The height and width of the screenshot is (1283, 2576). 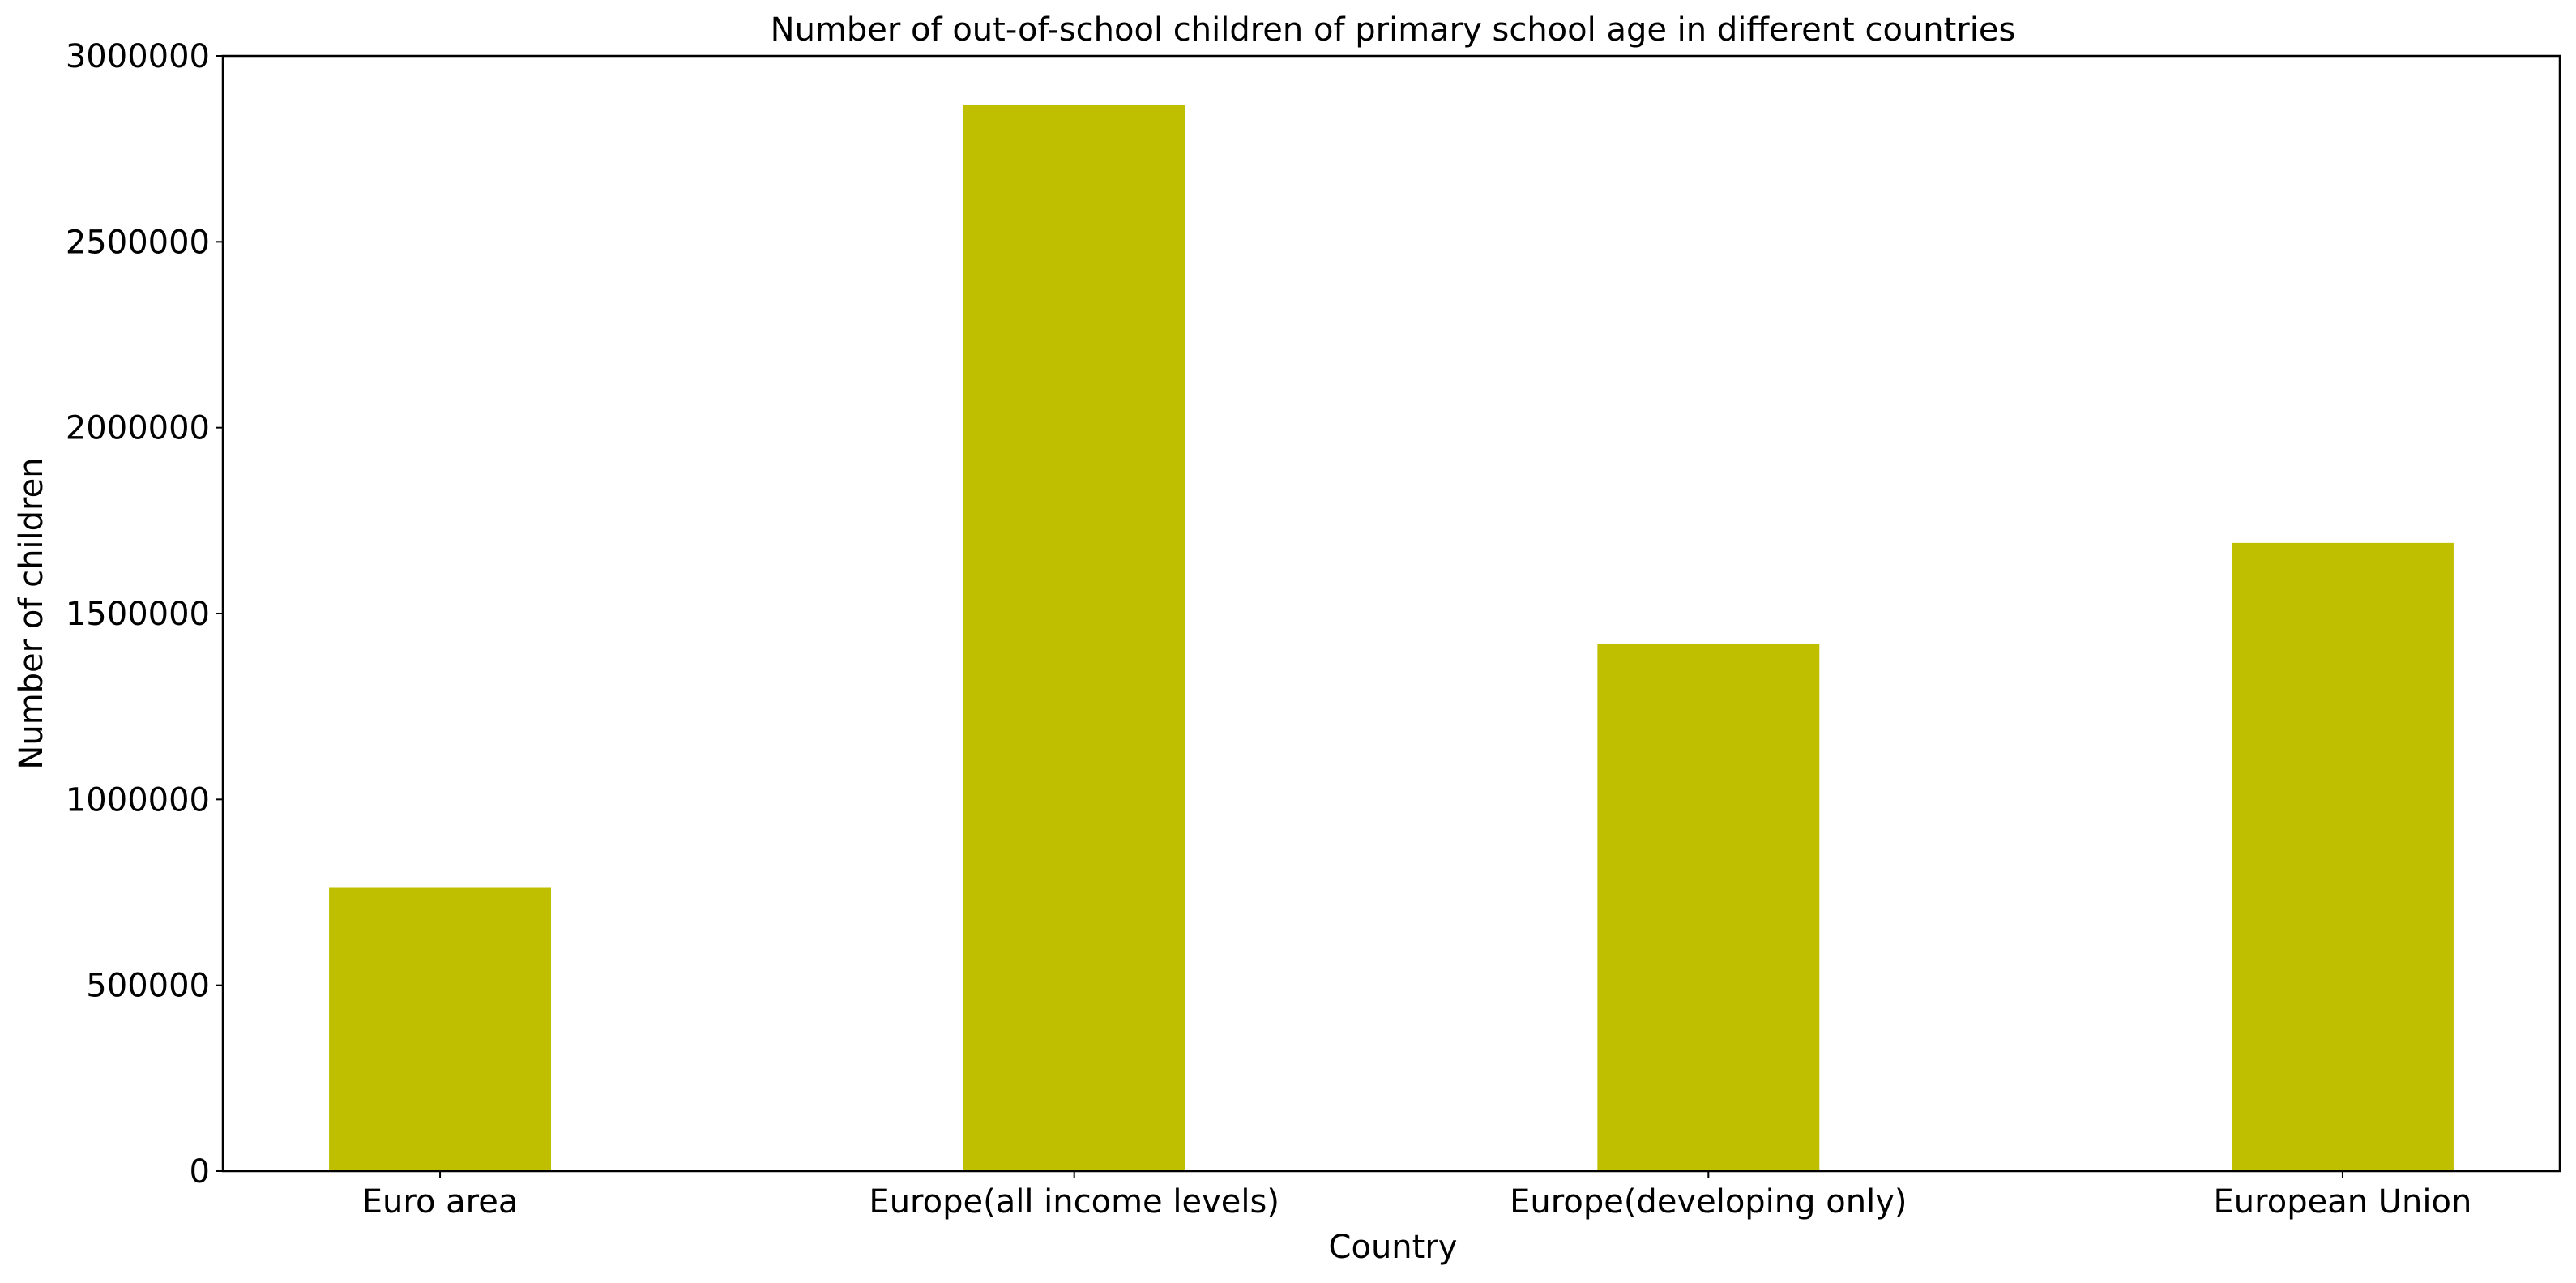 What do you see at coordinates (138, 800) in the screenshot?
I see `y-tick-label: 1000000` at bounding box center [138, 800].